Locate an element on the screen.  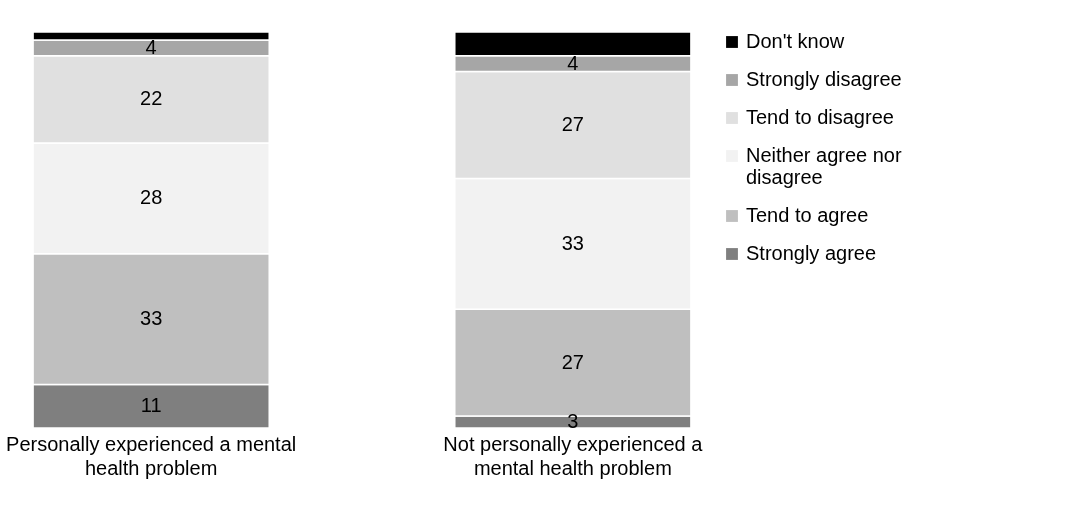
legend-label: Strongly disagree is located at coordinates (824, 79).